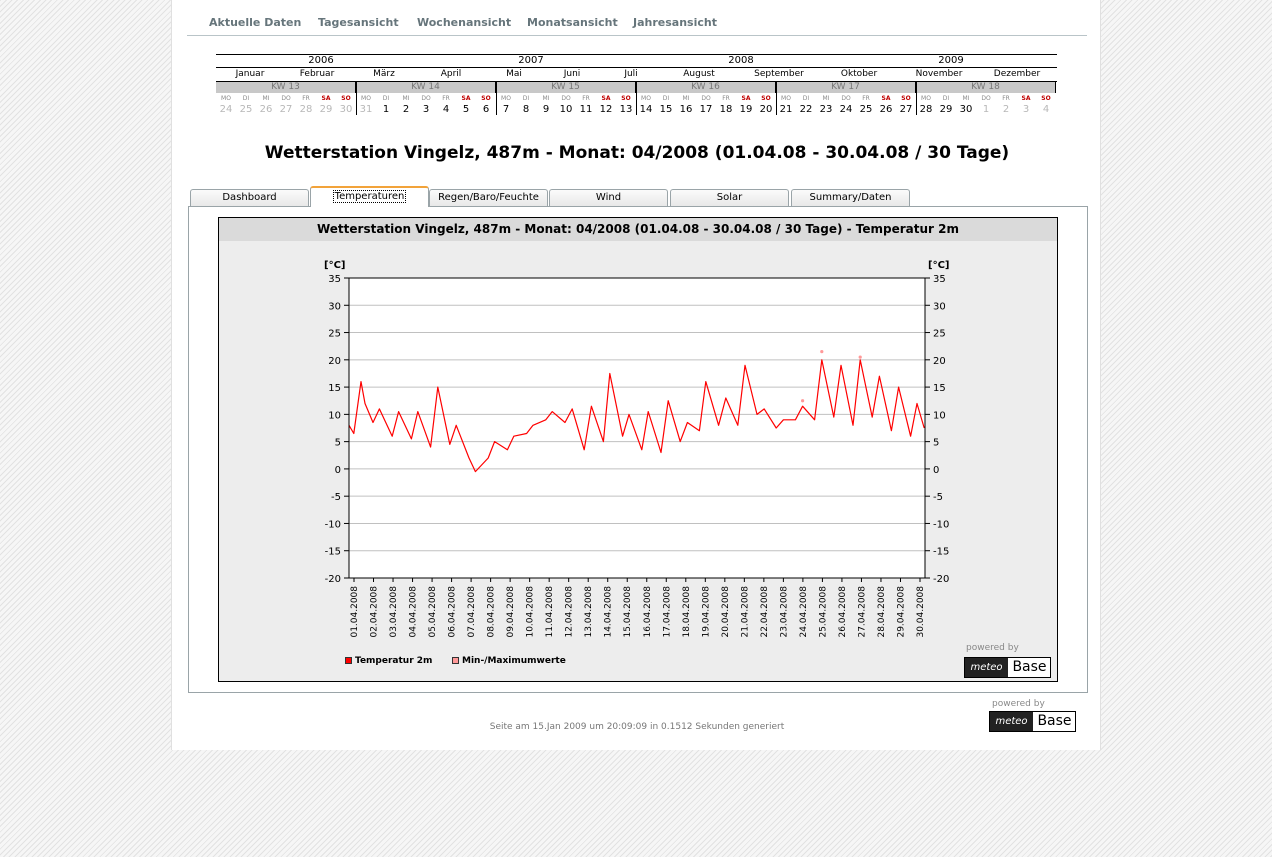 This screenshot has width=1272, height=857. What do you see at coordinates (859, 74) in the screenshot?
I see `calendar-month: Oktober` at bounding box center [859, 74].